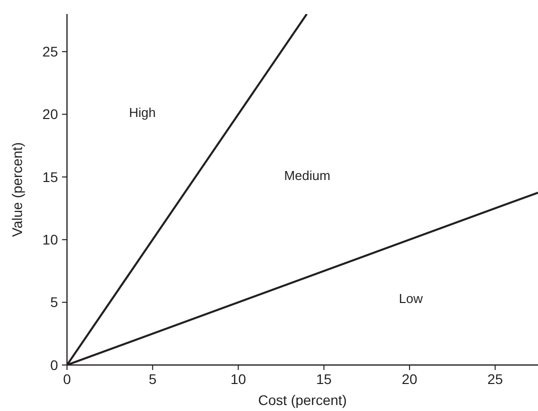  I want to click on y-tick-label: 15, so click(50, 176).